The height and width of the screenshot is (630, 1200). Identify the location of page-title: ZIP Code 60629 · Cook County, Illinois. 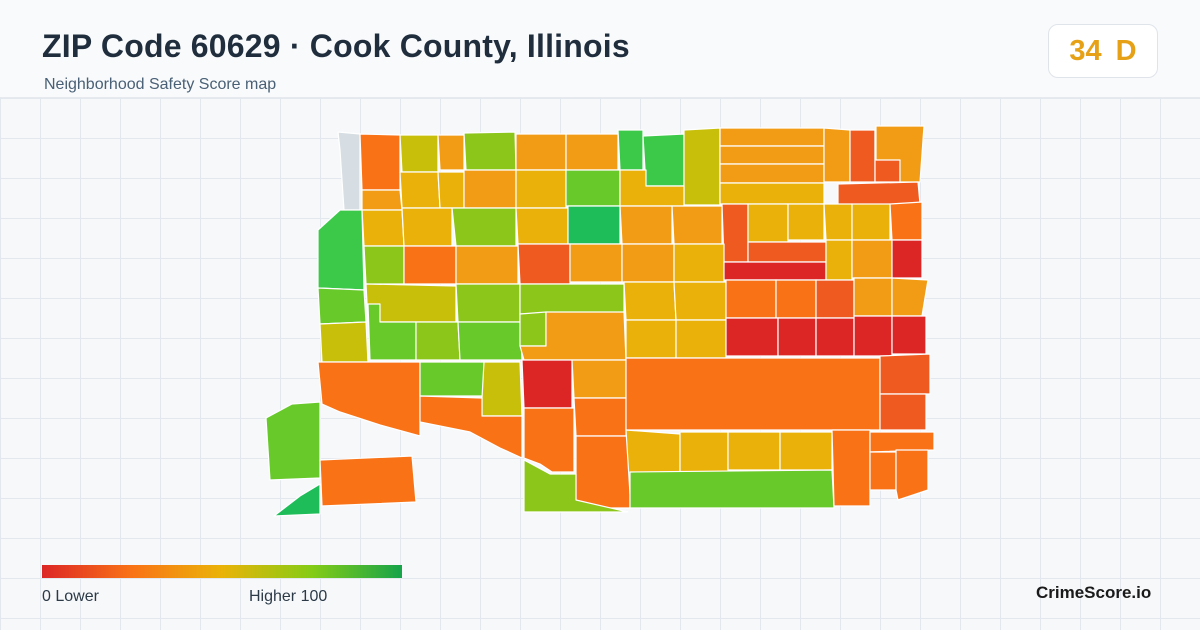
(336, 46).